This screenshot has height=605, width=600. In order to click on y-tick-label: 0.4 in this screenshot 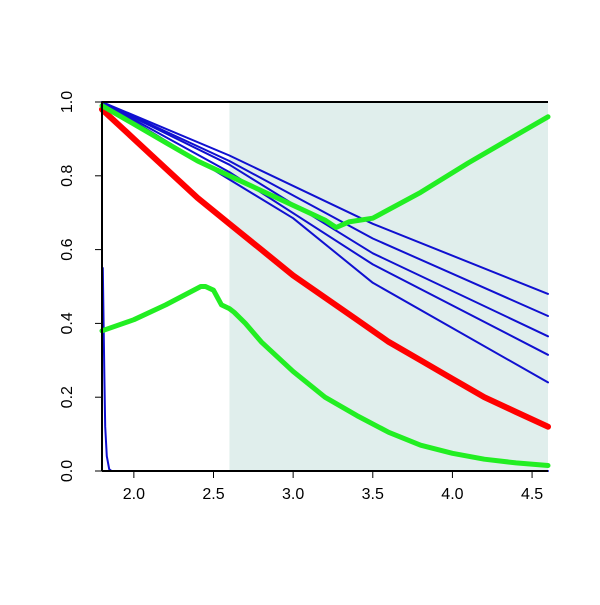, I will do `click(67, 323)`.